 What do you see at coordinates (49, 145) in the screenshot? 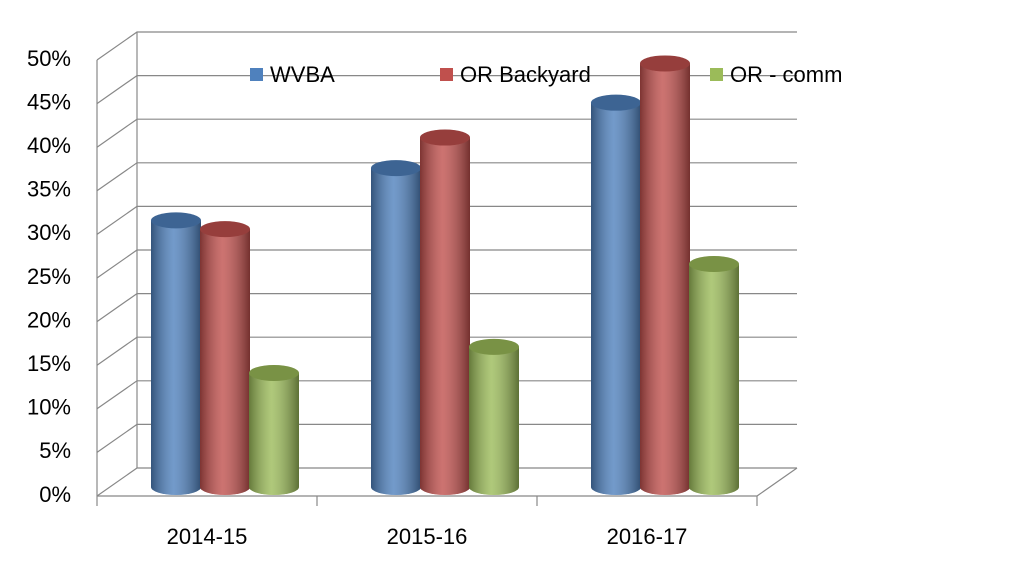
I see `y-tick-label: 40%` at bounding box center [49, 145].